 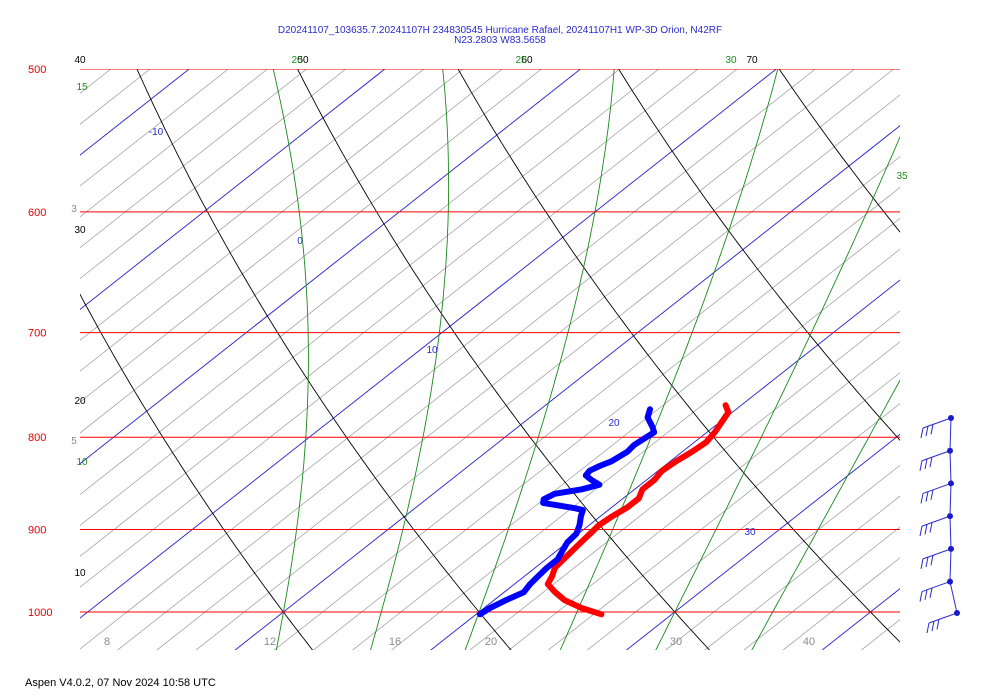 I want to click on pressure-tick-label: 900, so click(x=37, y=530).